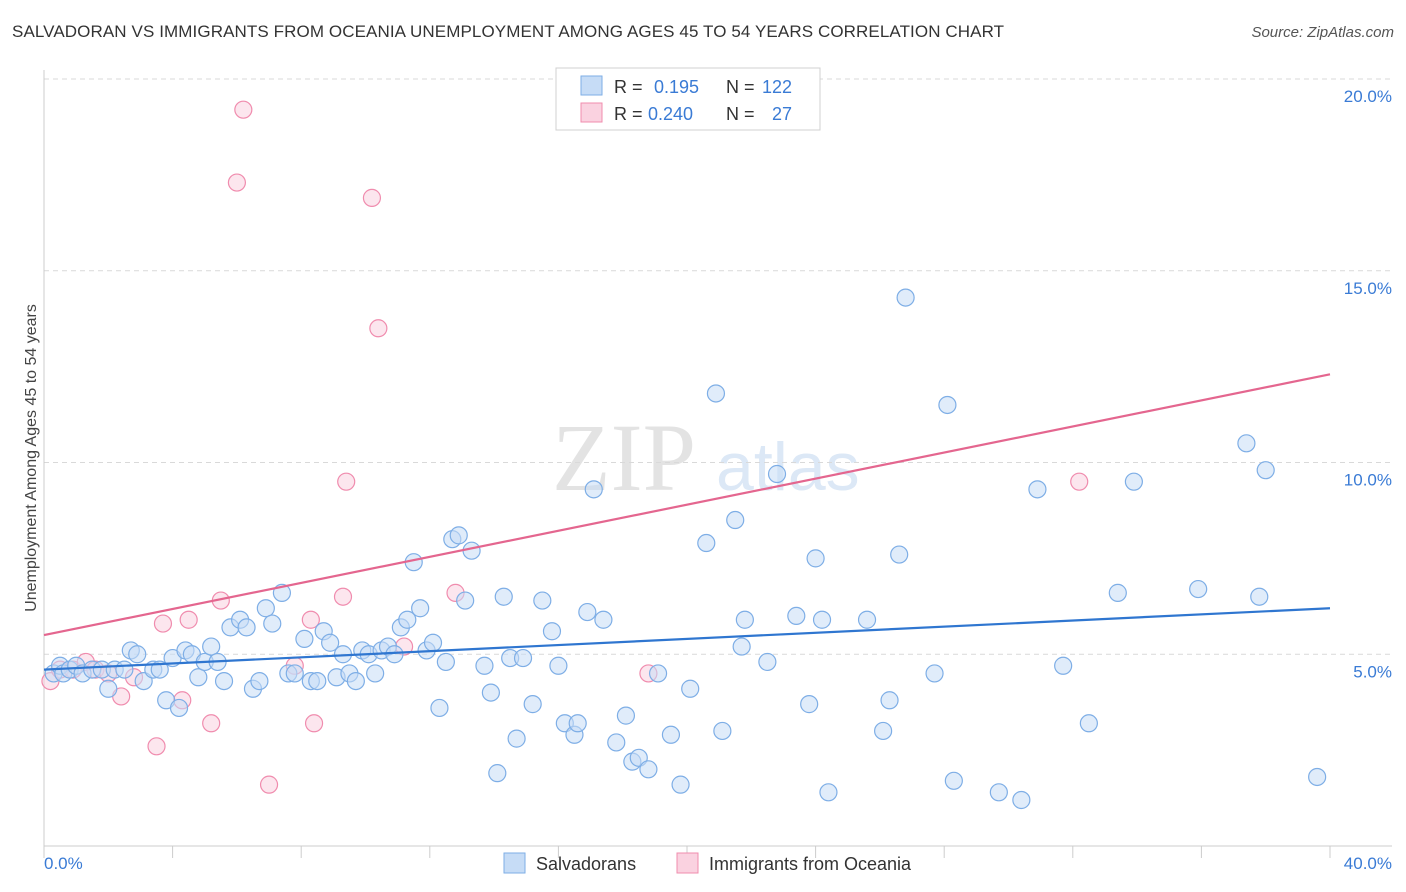 Image resolution: width=1406 pixels, height=892 pixels. What do you see at coordinates (687, 863) in the screenshot?
I see `bottom-legend-swatch-oceania` at bounding box center [687, 863].